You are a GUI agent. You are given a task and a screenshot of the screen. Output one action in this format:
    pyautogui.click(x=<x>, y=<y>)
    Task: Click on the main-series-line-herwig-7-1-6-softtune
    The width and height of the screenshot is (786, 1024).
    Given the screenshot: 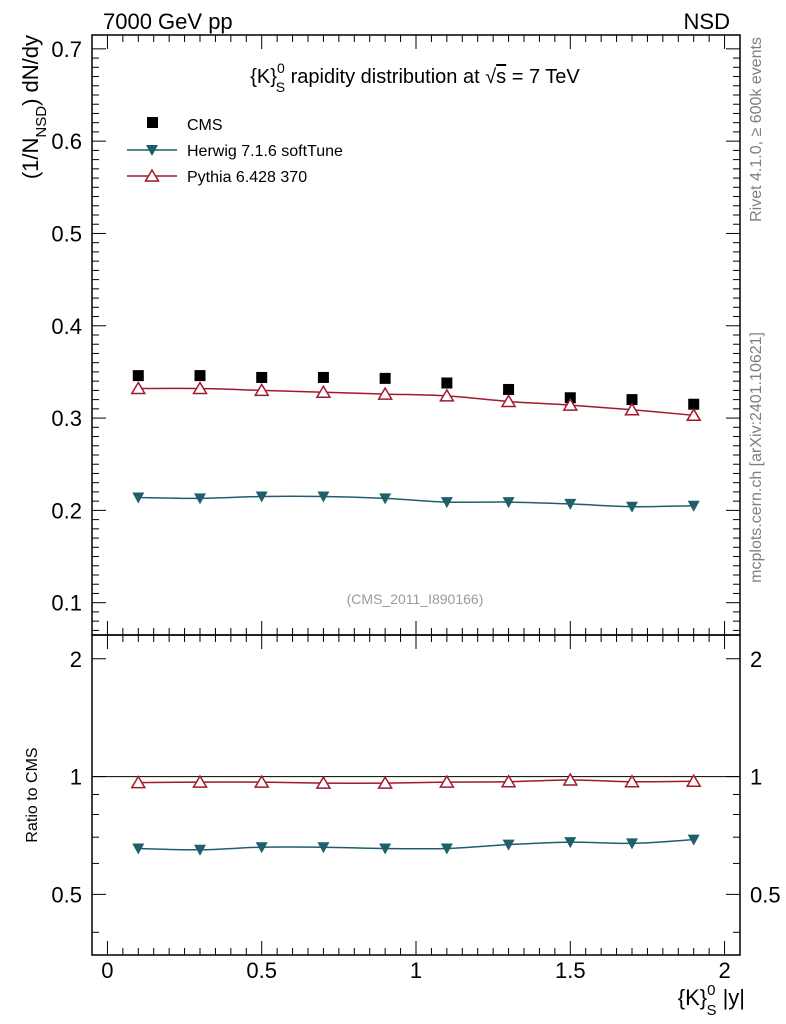 What is the action you would take?
    pyautogui.click(x=416, y=501)
    